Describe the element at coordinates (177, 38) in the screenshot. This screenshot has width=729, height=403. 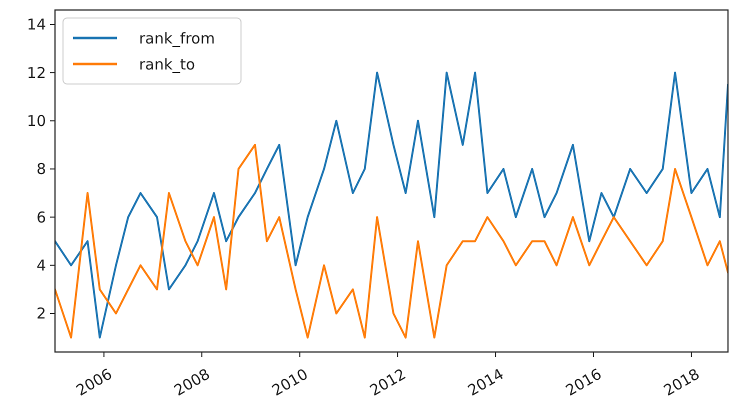
I see `legend-label: rank_from` at that location.